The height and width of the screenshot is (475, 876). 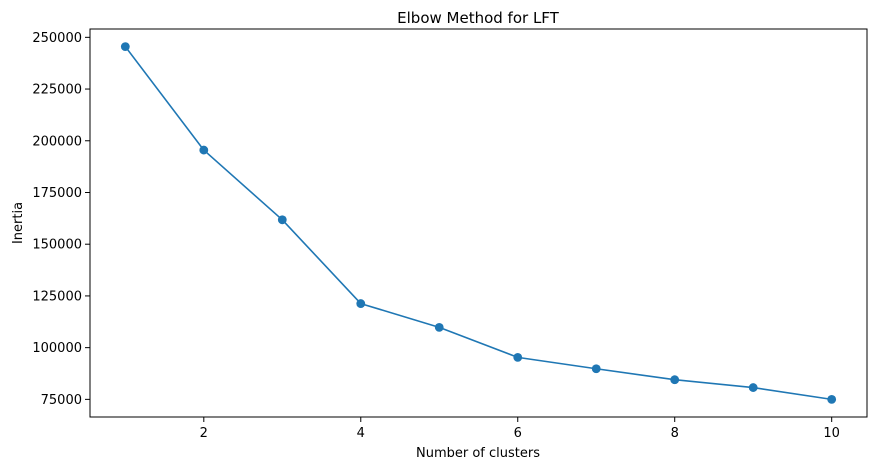 I want to click on y-tick-label: 200000, so click(x=57, y=141).